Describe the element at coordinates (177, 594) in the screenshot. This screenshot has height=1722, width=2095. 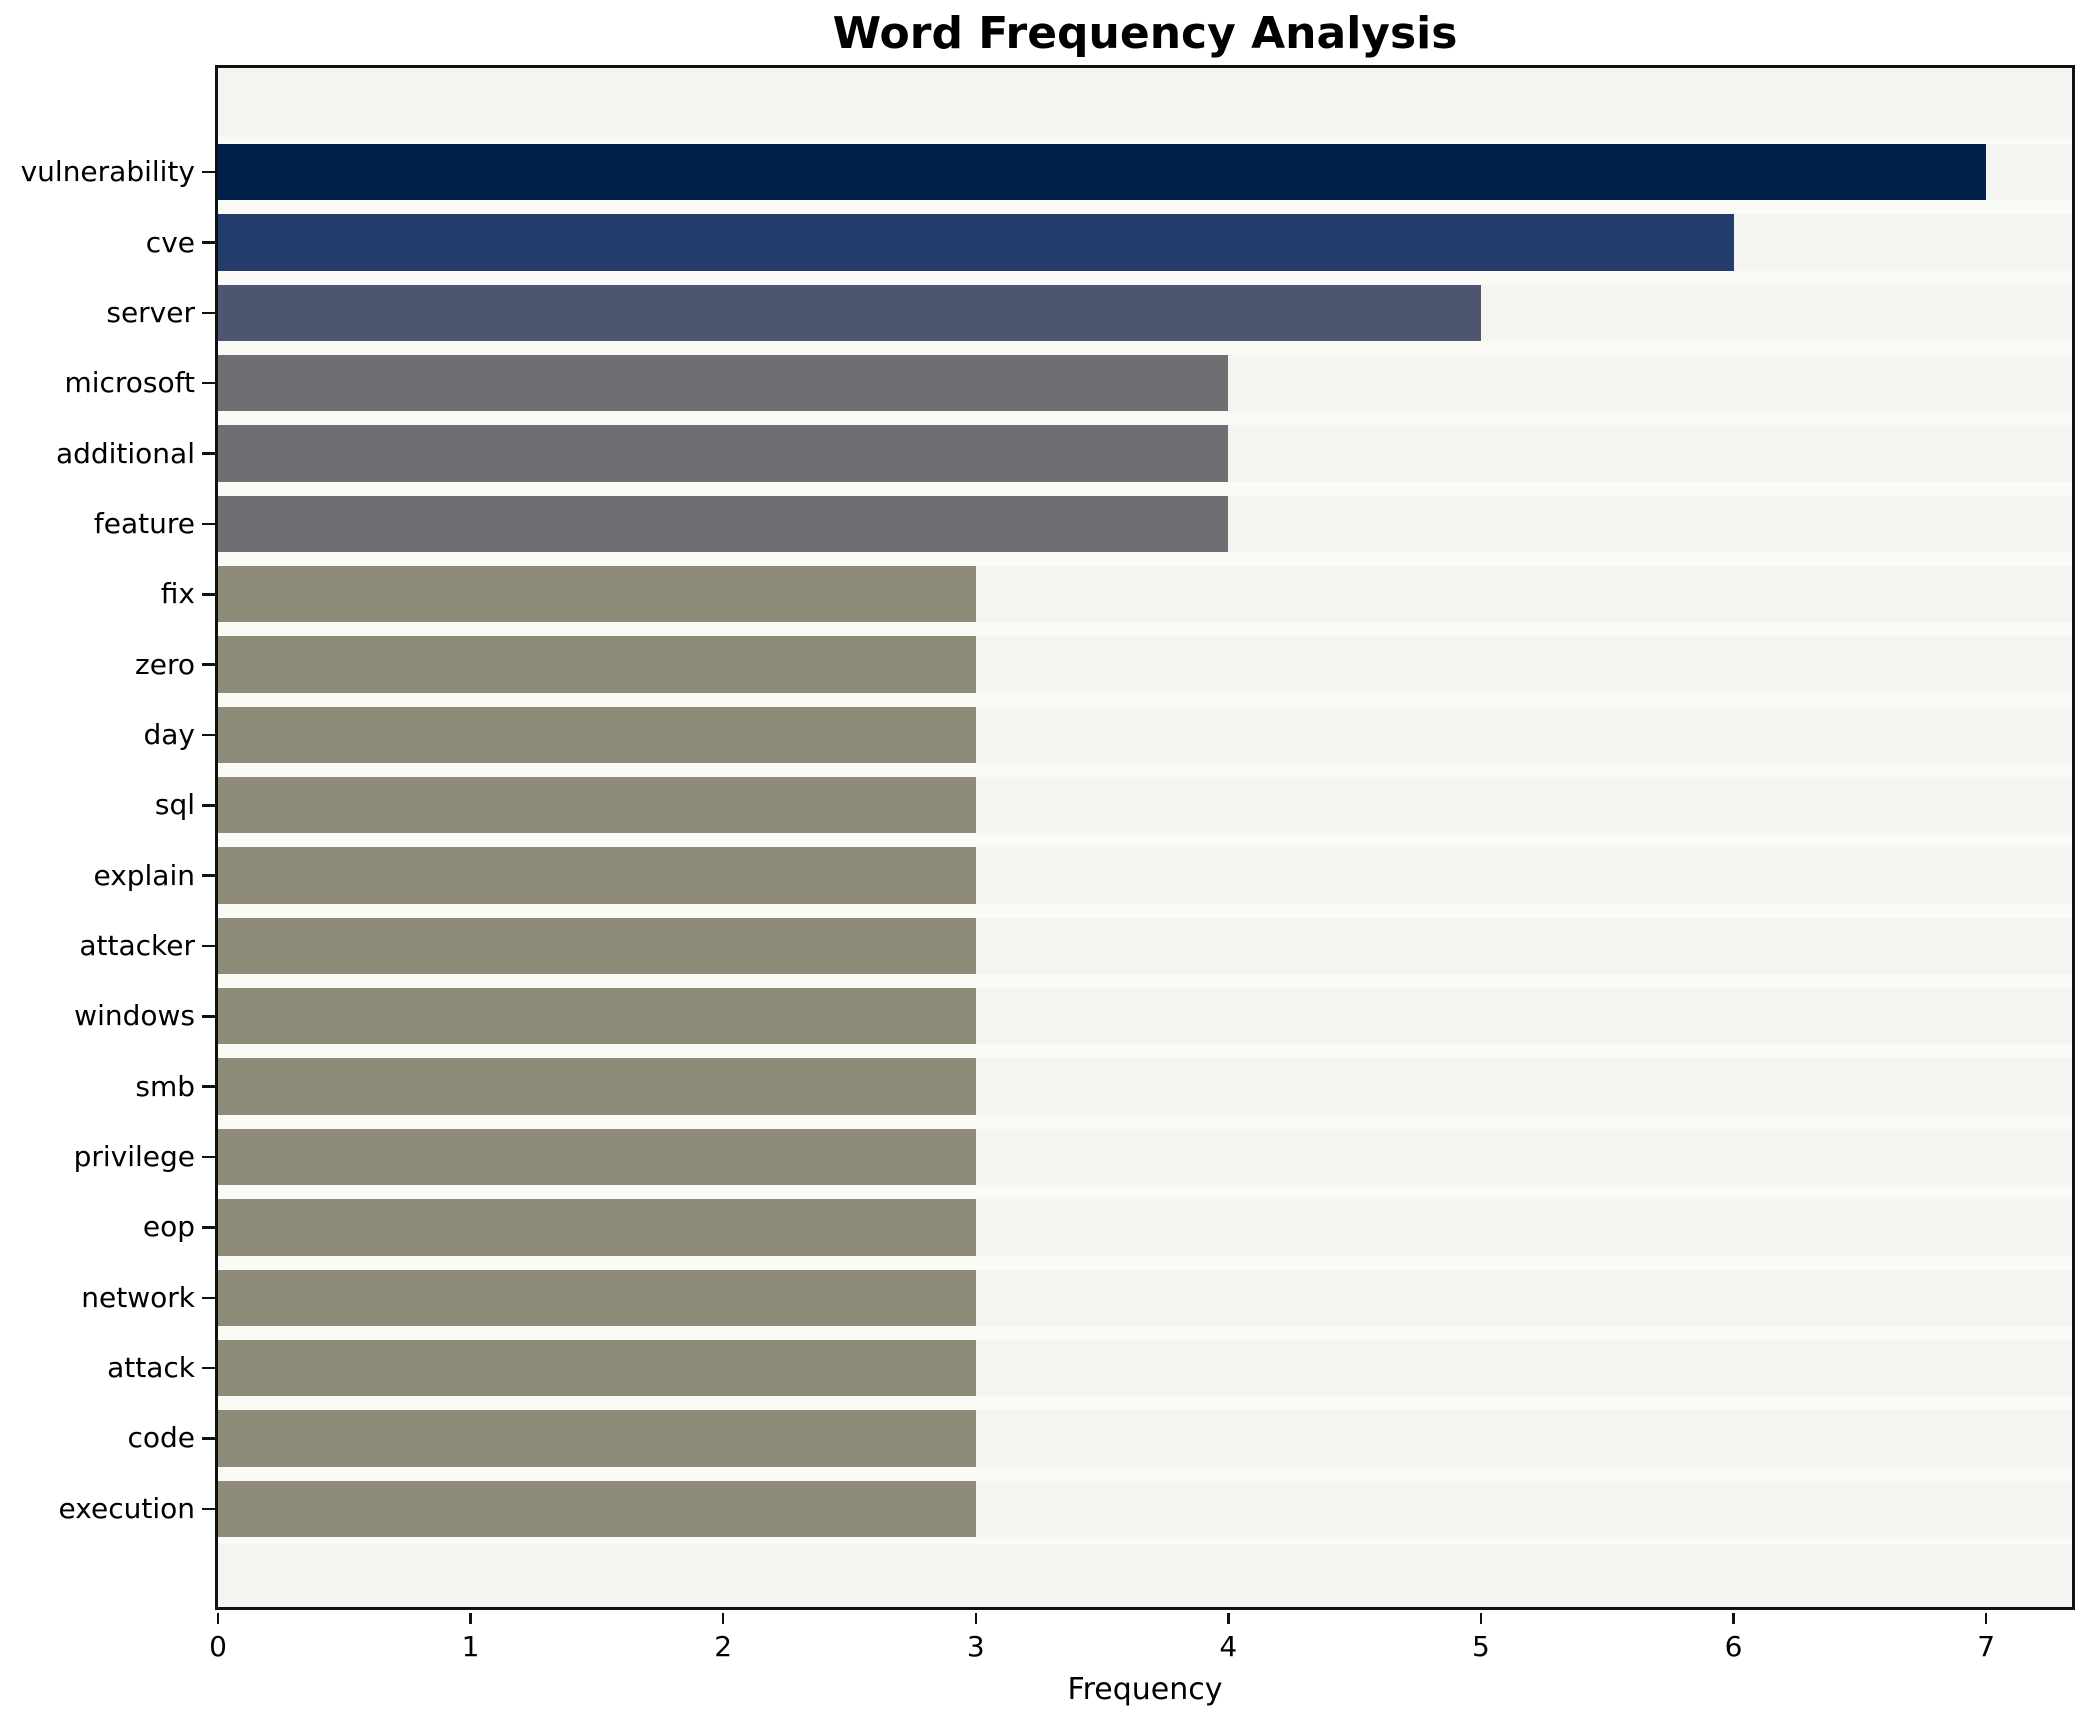
I see `y-tick-label-fix: fix` at that location.